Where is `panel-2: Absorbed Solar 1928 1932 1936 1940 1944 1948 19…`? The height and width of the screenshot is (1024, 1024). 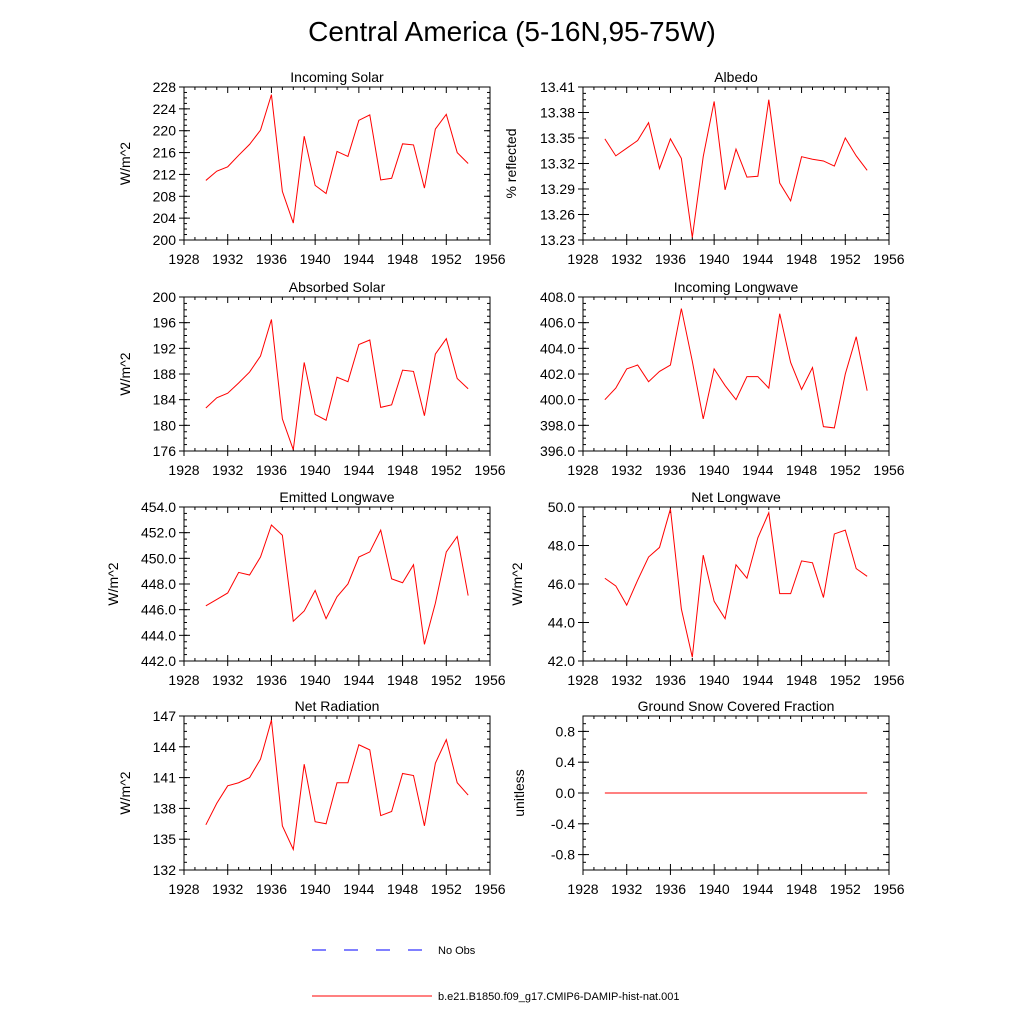
panel-2: Absorbed Solar 1928 1932 1936 1940 1944 1948 19… is located at coordinates (311, 378).